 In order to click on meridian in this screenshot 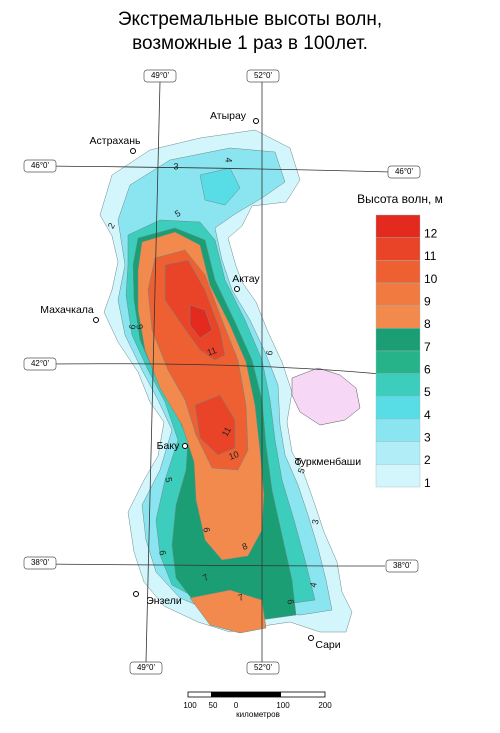, I will do `click(153, 372)`.